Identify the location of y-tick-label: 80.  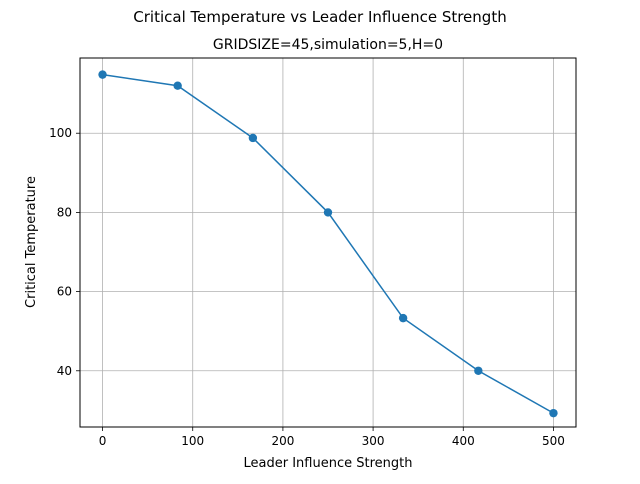
(64, 212).